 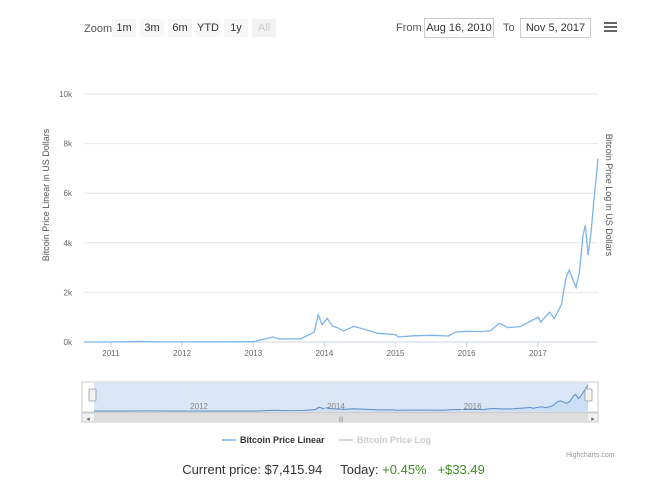 I want to click on x-tick-label: 2013, so click(x=253, y=353).